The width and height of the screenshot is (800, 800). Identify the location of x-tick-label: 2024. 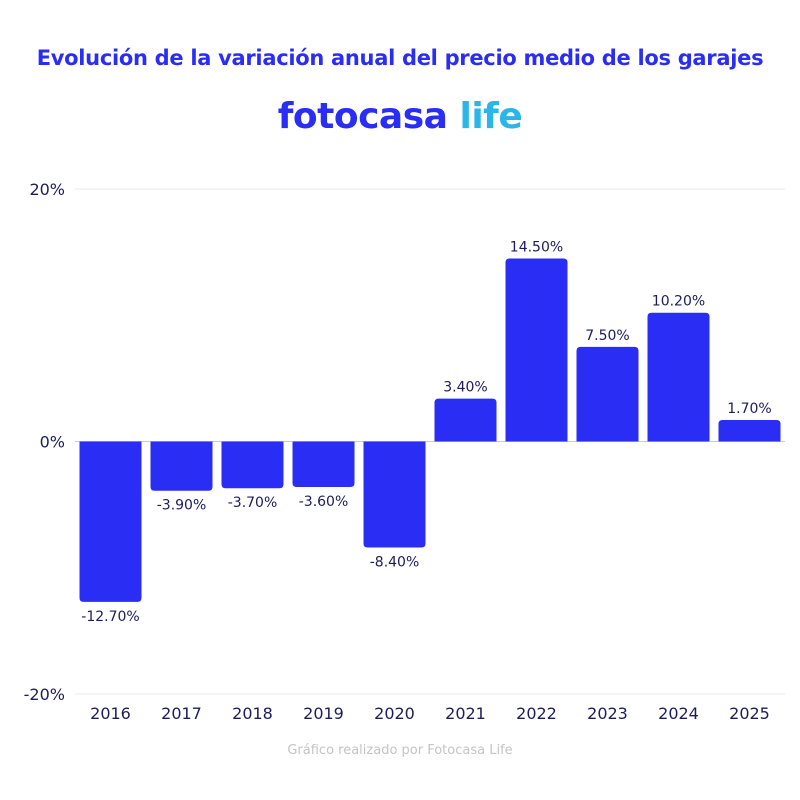
(678, 713).